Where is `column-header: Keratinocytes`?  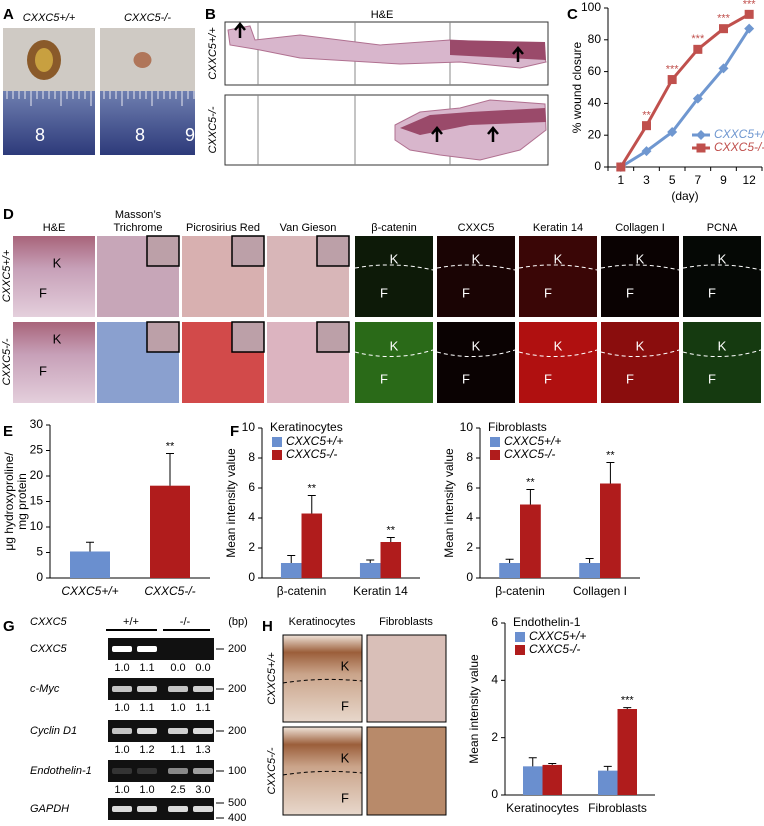
column-header: Keratinocytes is located at coordinates (322, 622).